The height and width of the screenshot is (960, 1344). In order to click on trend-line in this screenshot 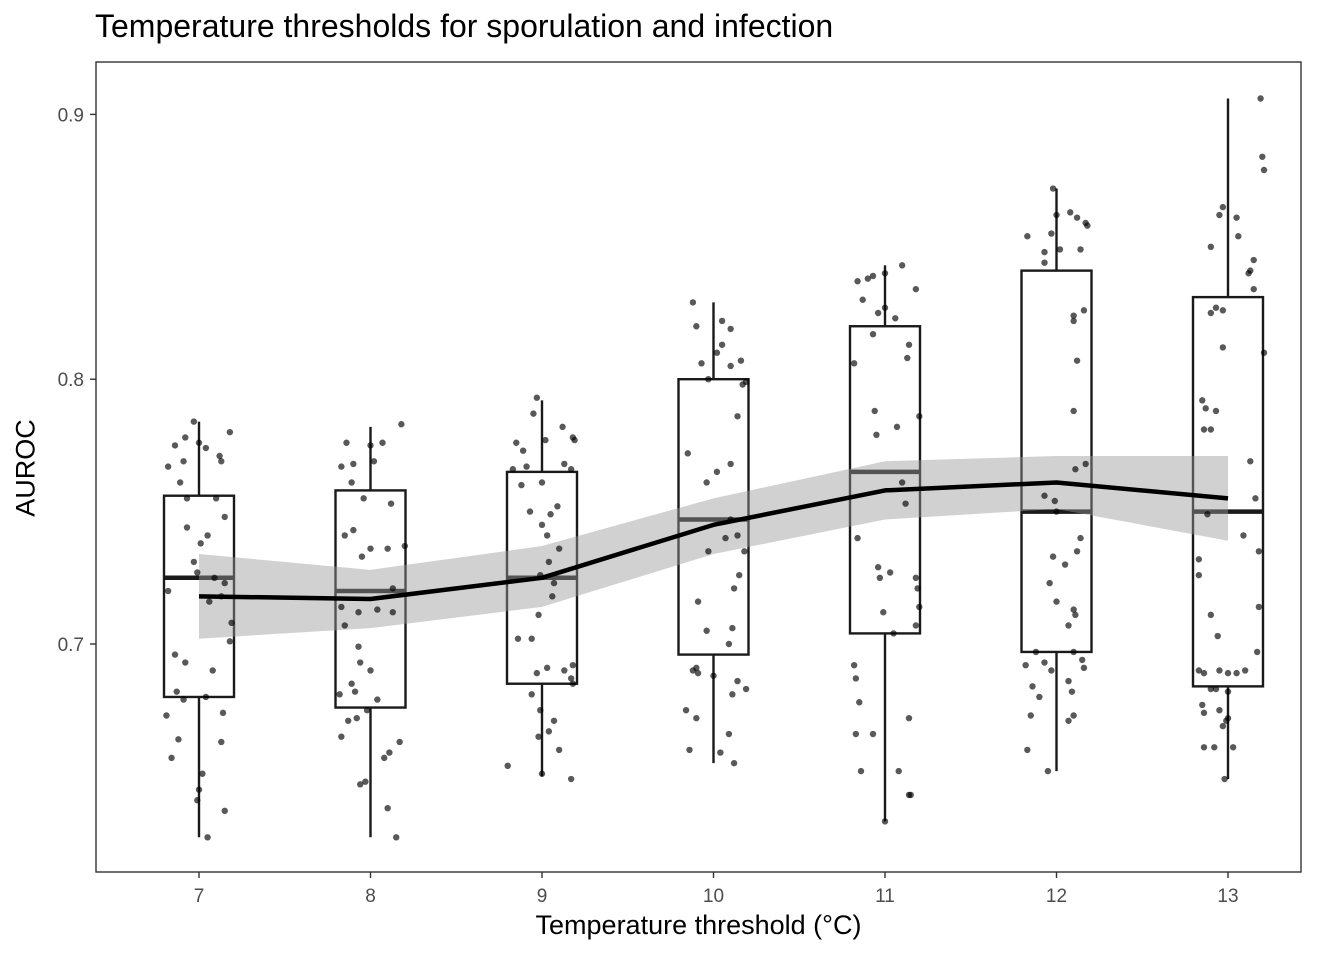, I will do `click(713, 541)`.